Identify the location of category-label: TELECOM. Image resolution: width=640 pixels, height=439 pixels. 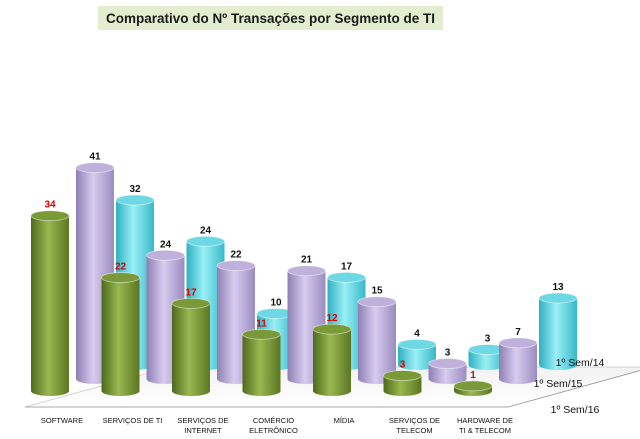
(414, 430).